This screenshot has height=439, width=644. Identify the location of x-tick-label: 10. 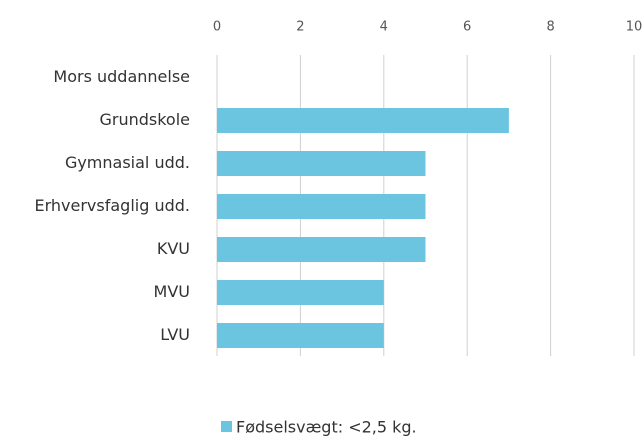
(634, 27).